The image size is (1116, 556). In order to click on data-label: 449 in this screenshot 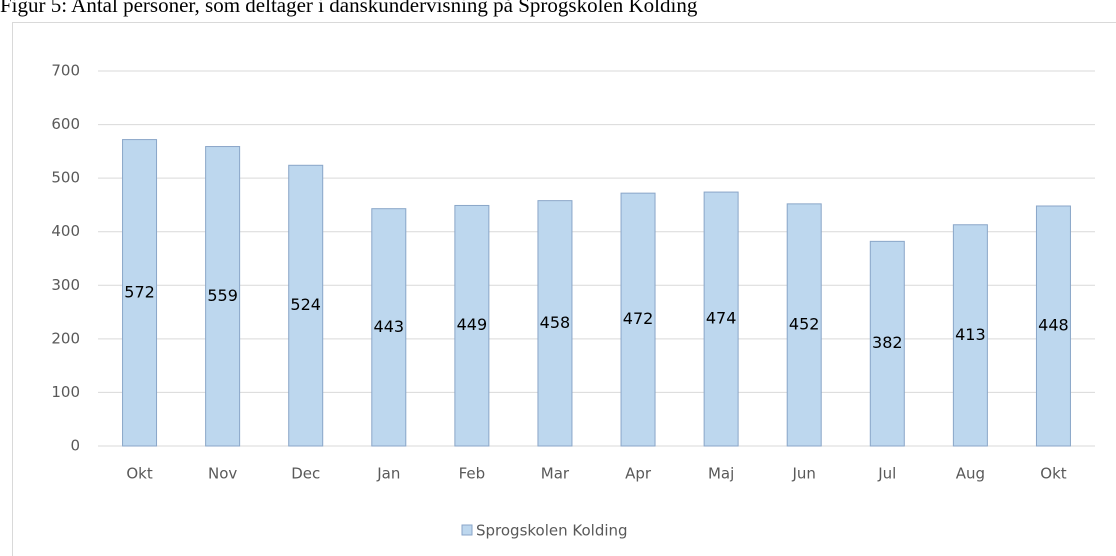, I will do `click(472, 324)`.